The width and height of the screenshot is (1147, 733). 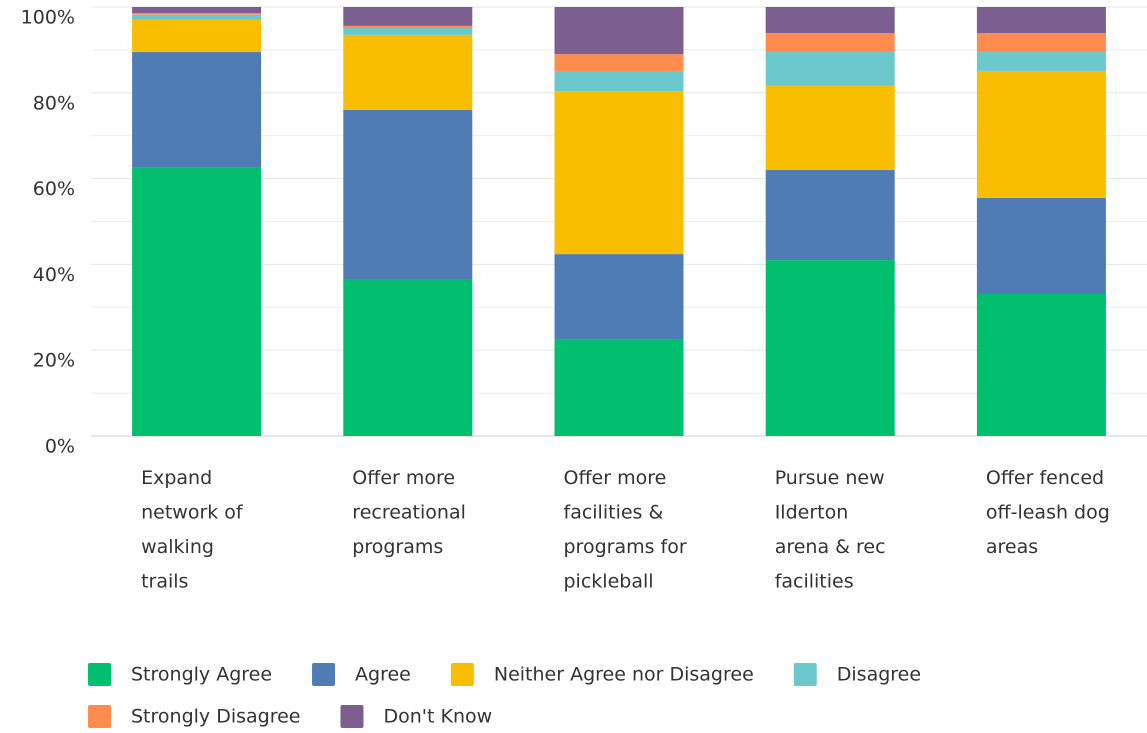 What do you see at coordinates (54, 103) in the screenshot?
I see `y-tick-label: 80%` at bounding box center [54, 103].